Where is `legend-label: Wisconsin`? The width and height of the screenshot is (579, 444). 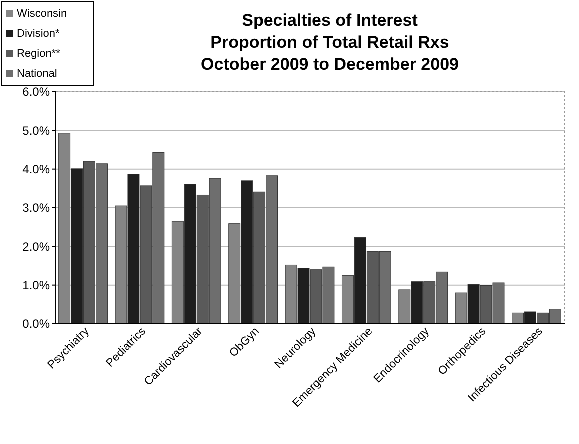 legend-label: Wisconsin is located at coordinates (42, 14).